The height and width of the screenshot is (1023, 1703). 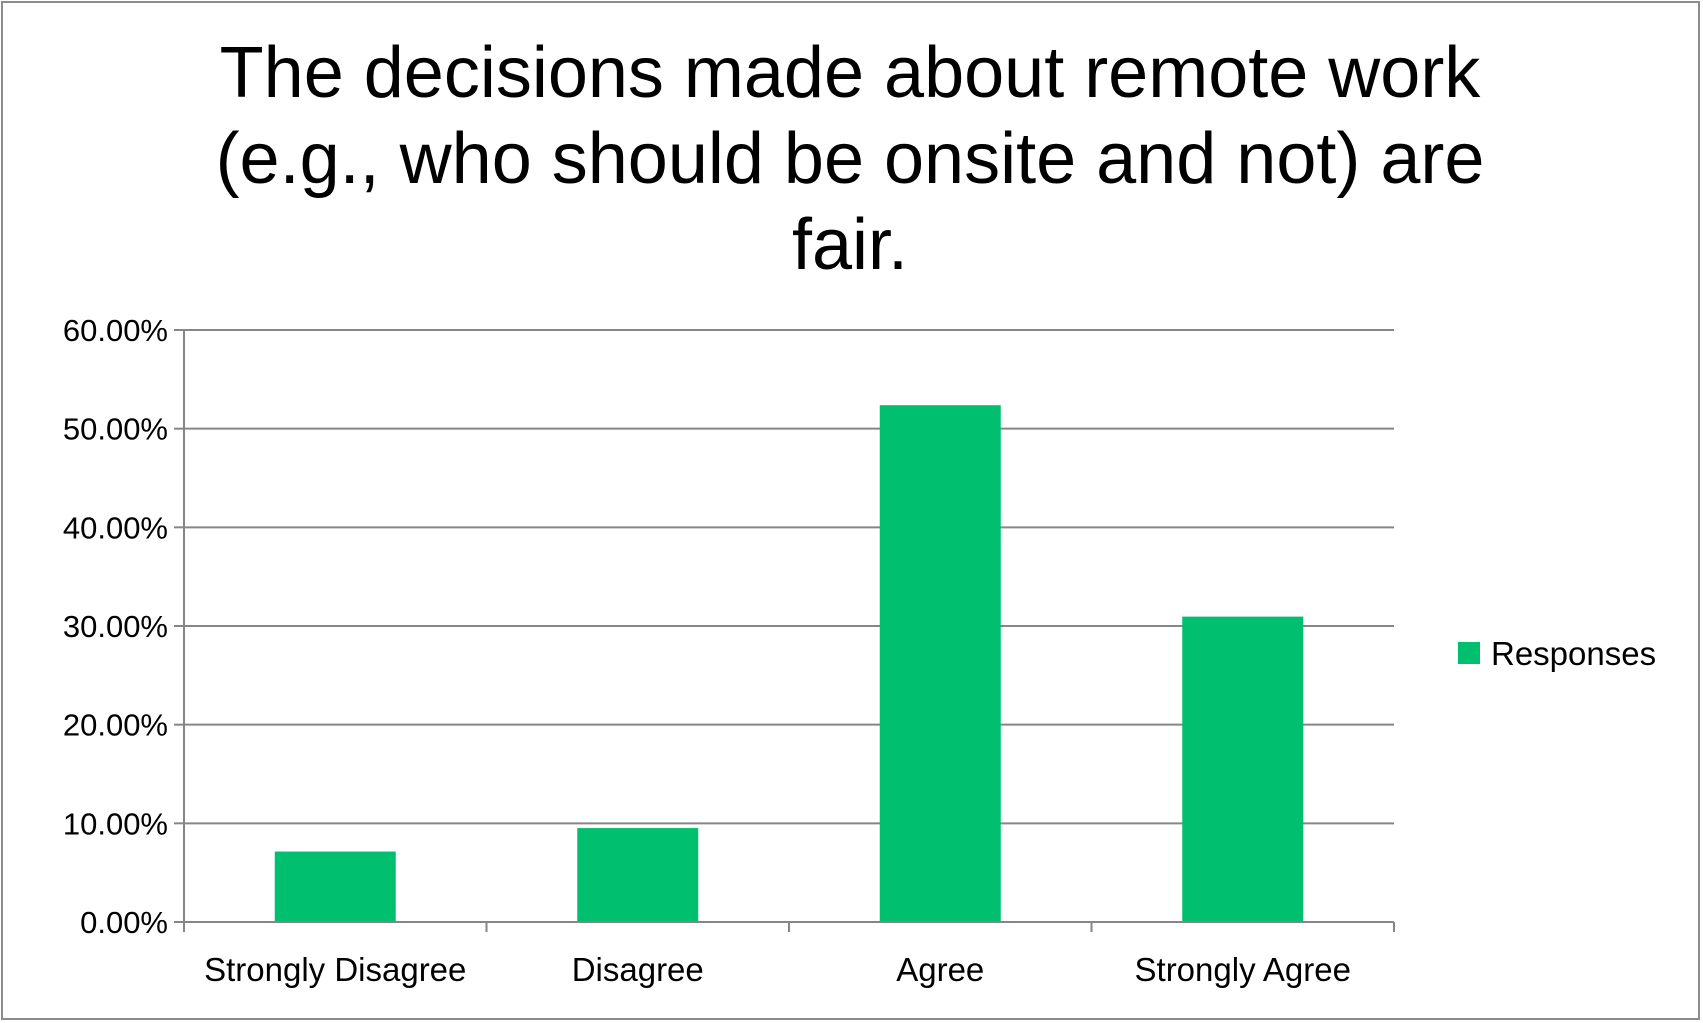 I want to click on y-tick-label: 10.00%, so click(x=115, y=823).